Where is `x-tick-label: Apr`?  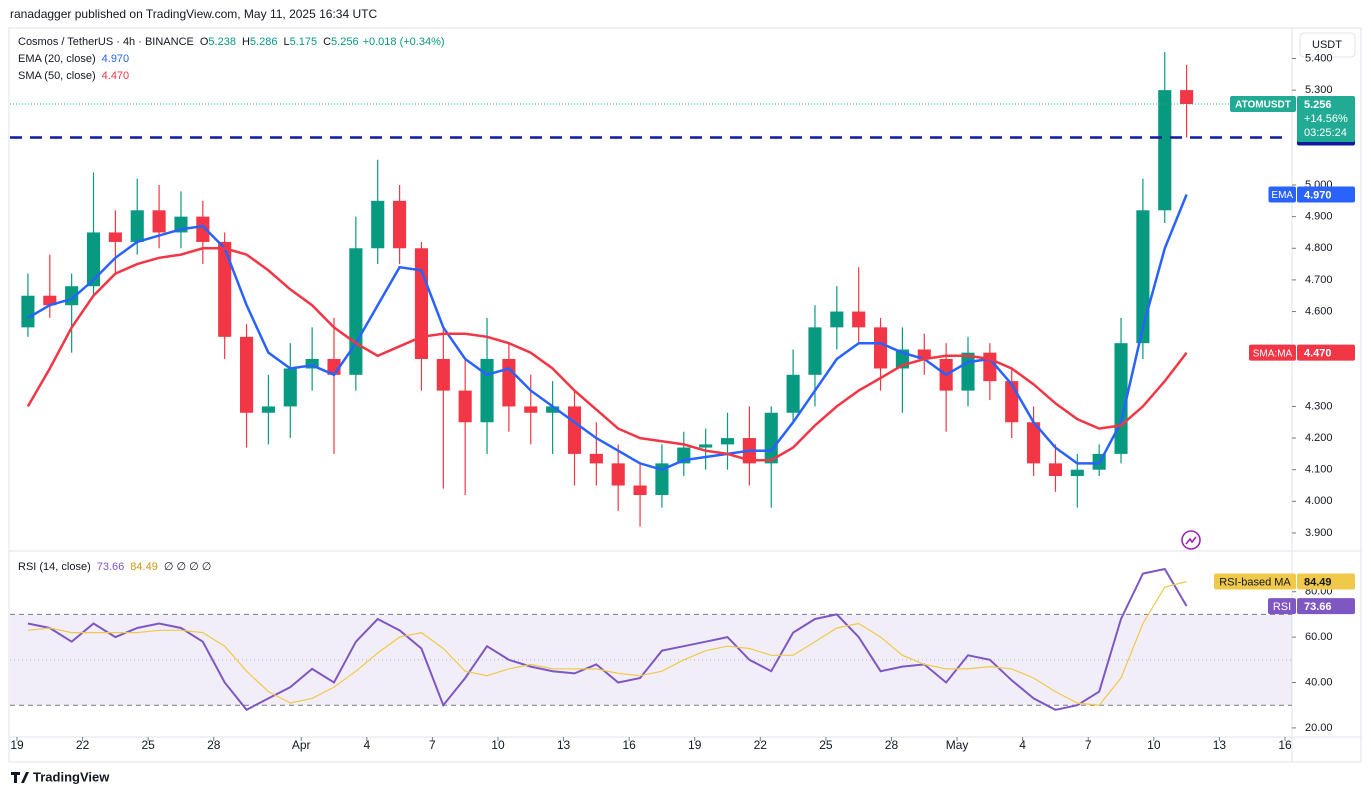
x-tick-label: Apr is located at coordinates (301, 745).